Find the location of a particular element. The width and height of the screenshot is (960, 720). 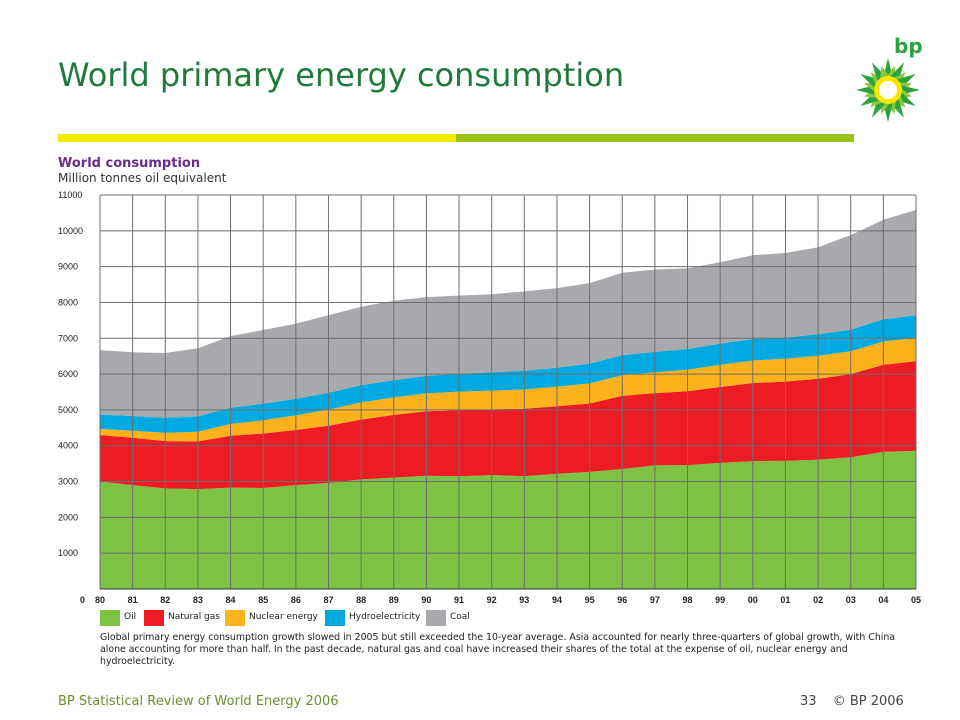

y-tick-label: 4000 is located at coordinates (68, 446).